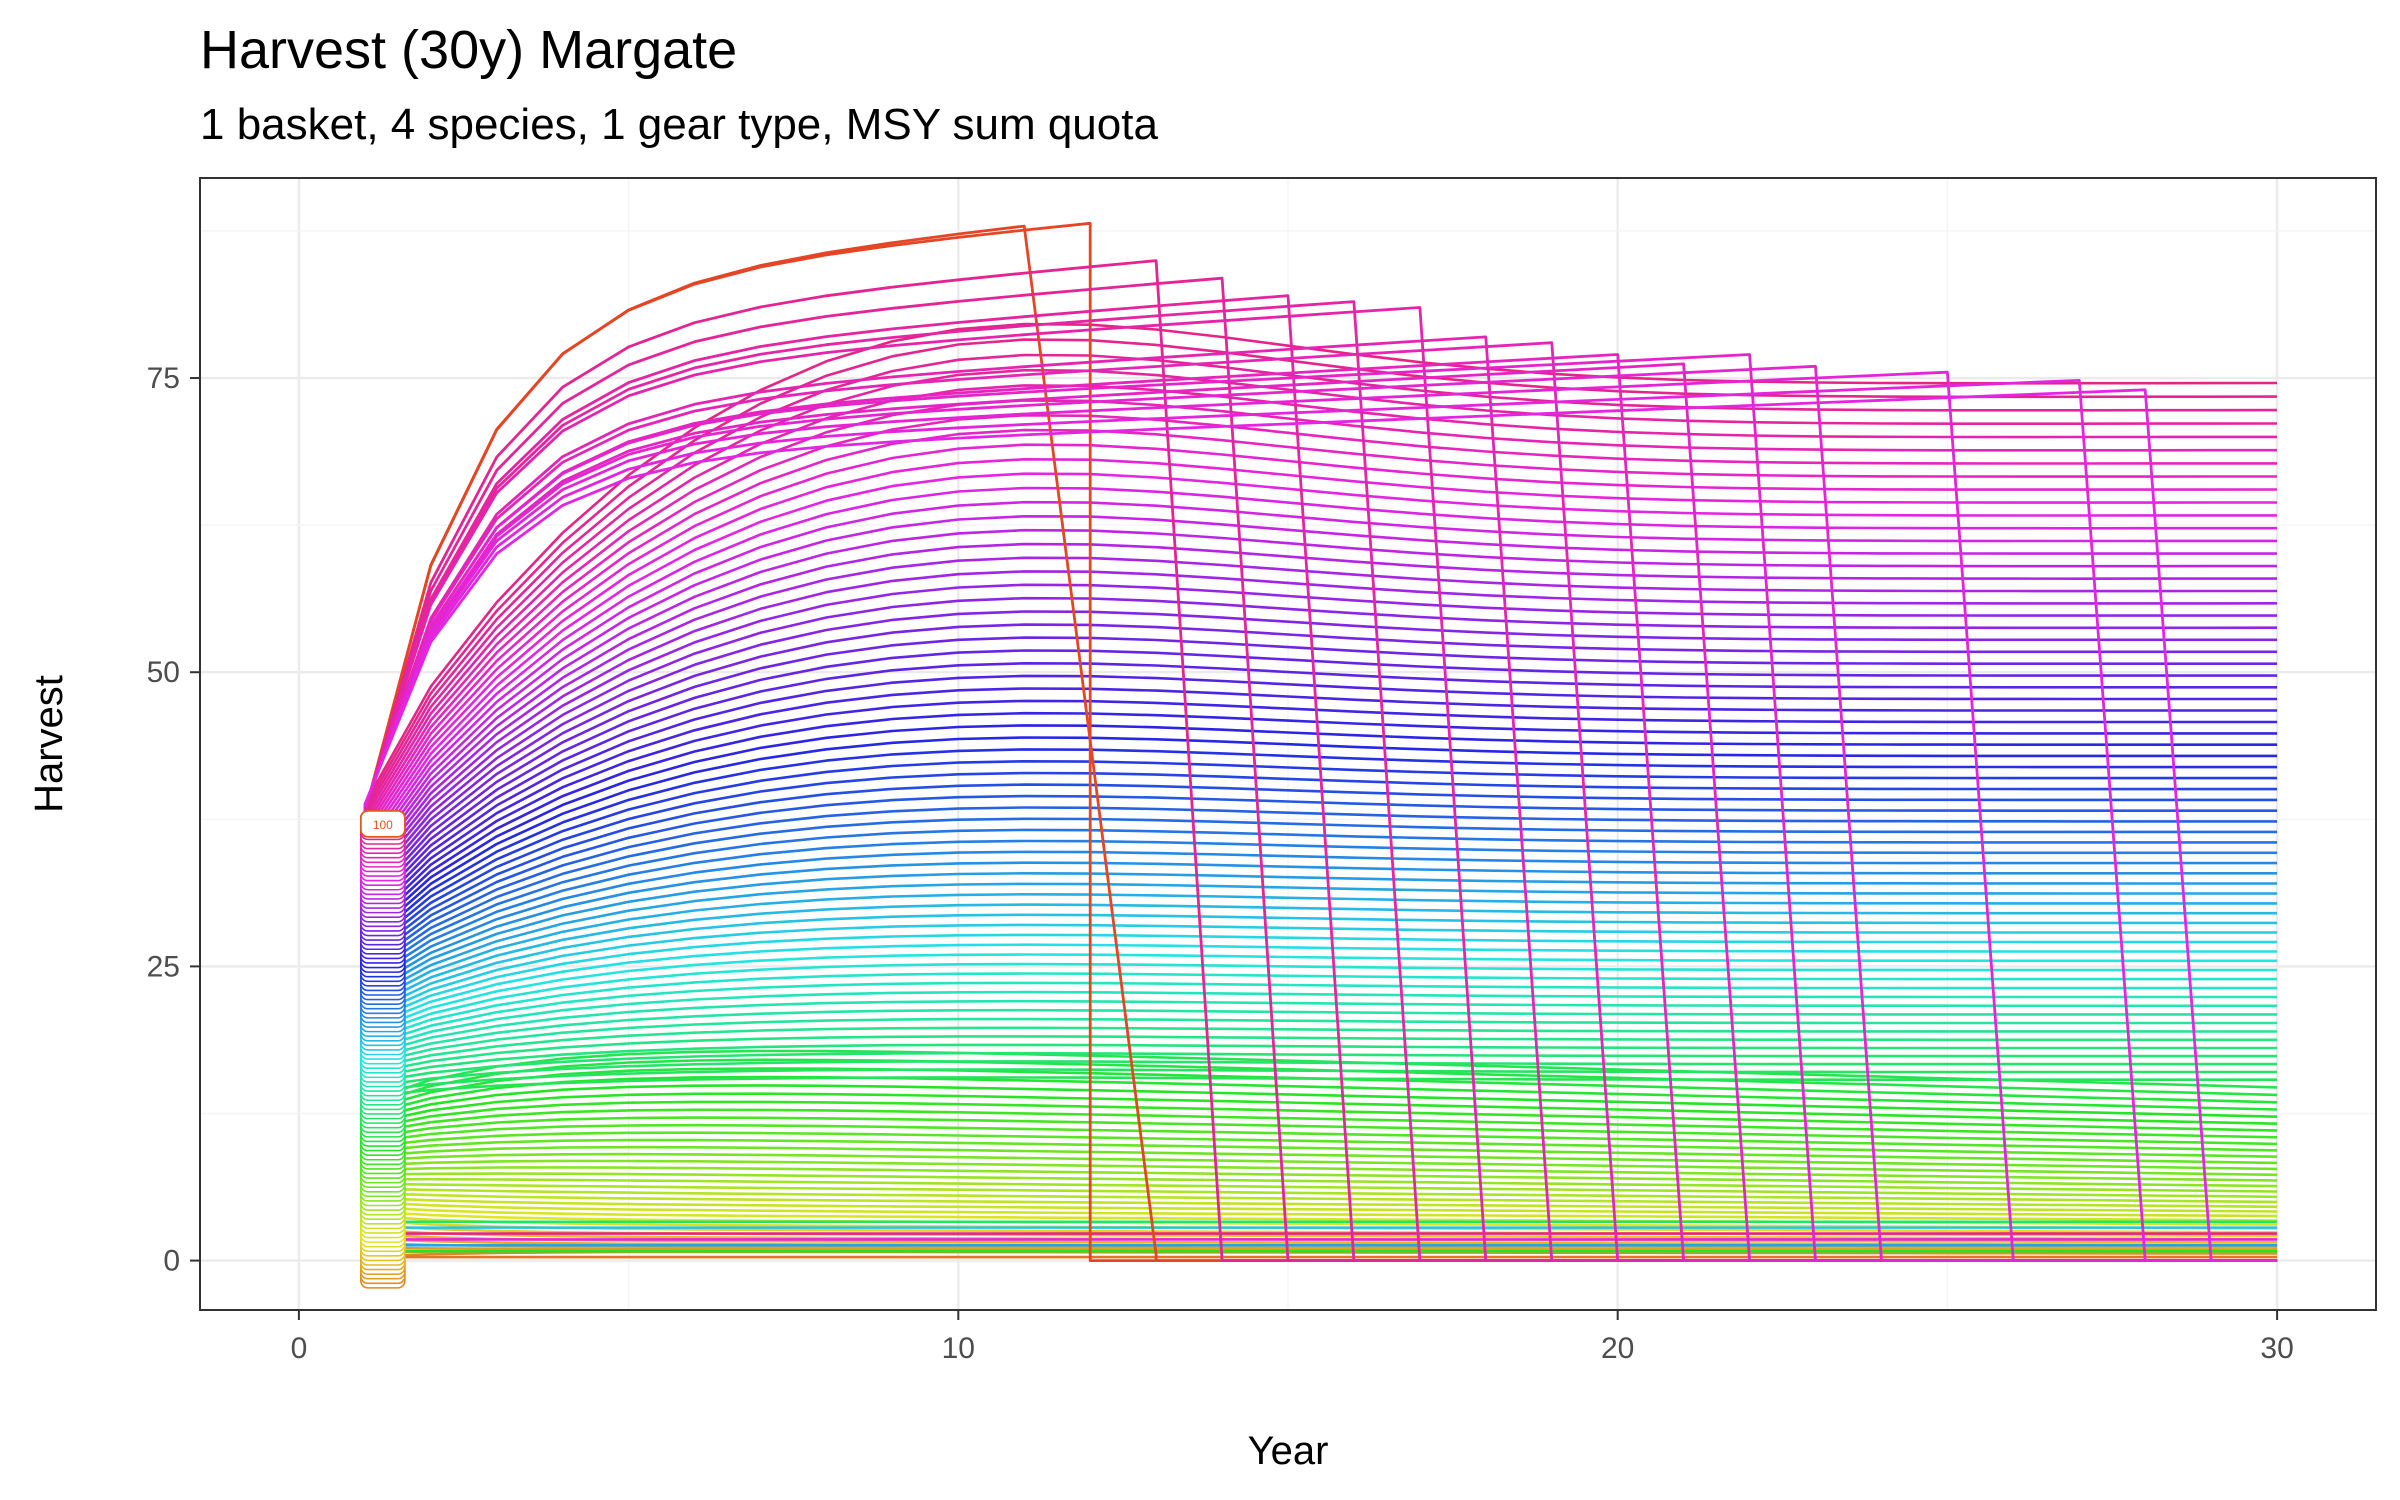 The height and width of the screenshot is (1500, 2400). I want to click on x-tick-label: 30, so click(2276, 1348).